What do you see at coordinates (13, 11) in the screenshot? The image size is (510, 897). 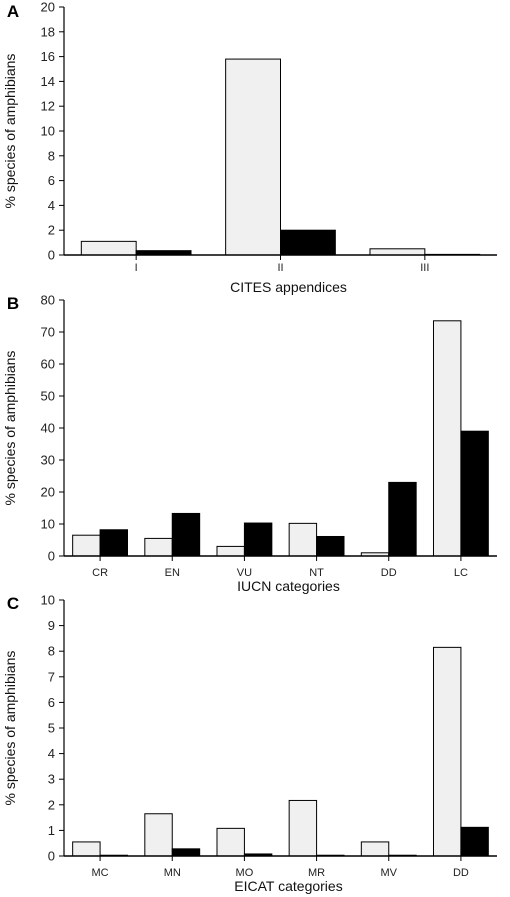 I see `panel-letter: A` at bounding box center [13, 11].